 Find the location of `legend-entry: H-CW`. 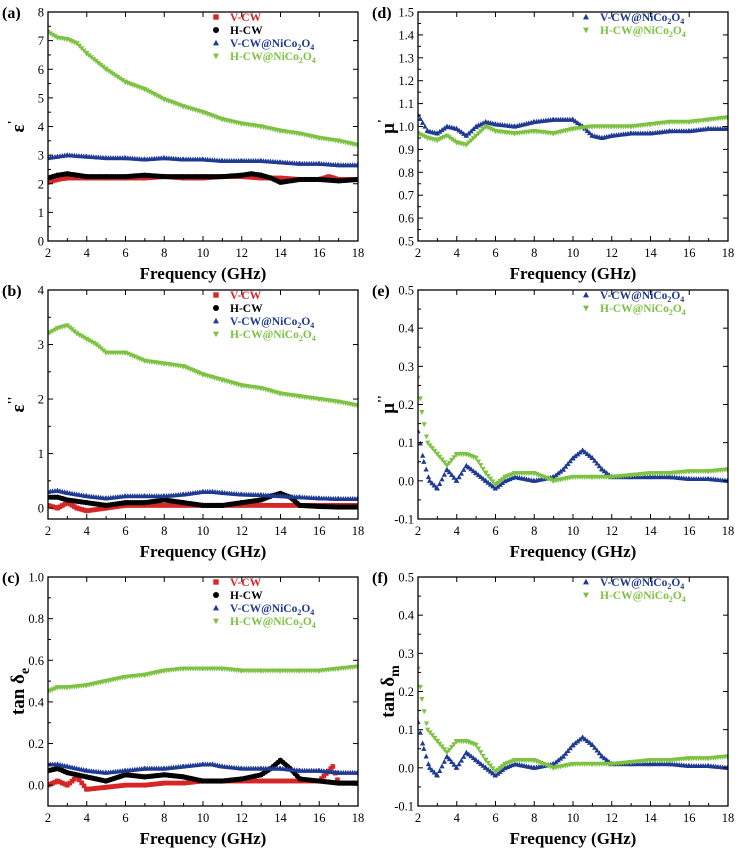

legend-entry: H-CW is located at coordinates (246, 309).